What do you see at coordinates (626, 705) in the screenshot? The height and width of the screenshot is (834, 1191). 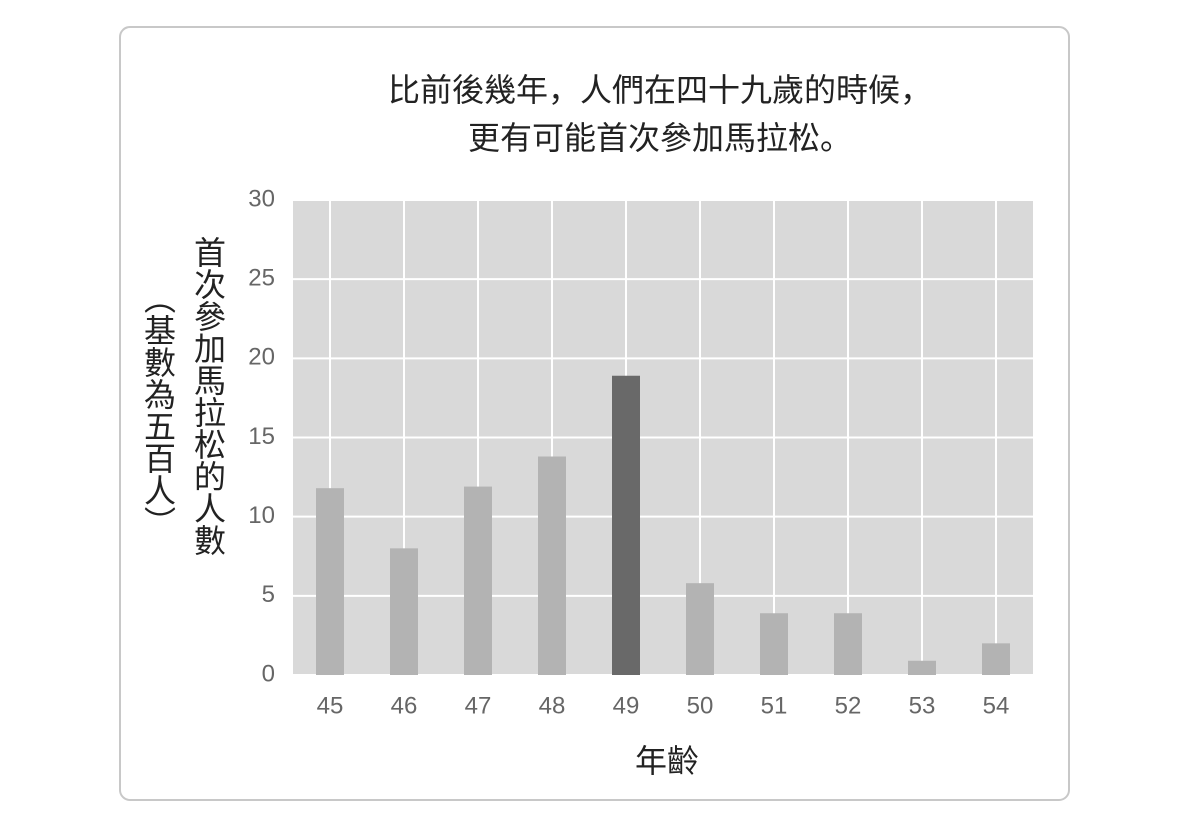 I see `x-tick-label: 49` at bounding box center [626, 705].